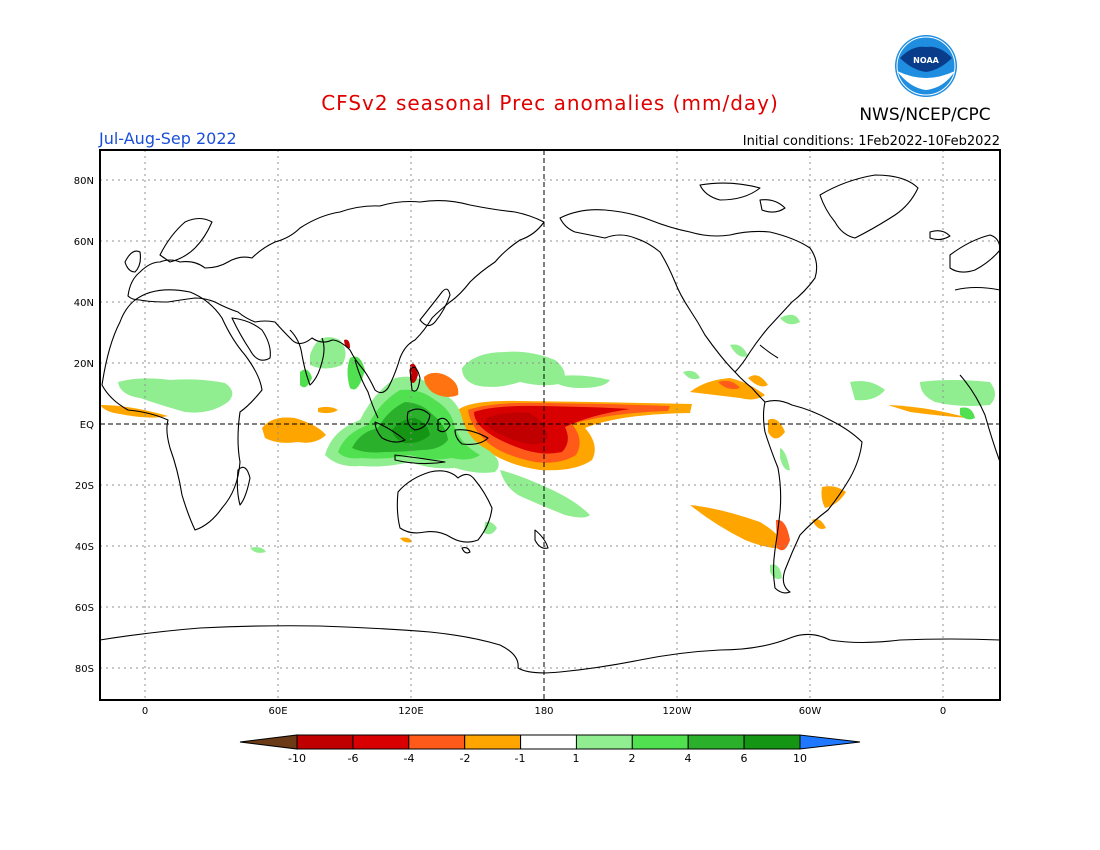 This screenshot has height=850, width=1100. What do you see at coordinates (727, 389) in the screenshot?
I see `dry-anomaly-central-america` at bounding box center [727, 389].